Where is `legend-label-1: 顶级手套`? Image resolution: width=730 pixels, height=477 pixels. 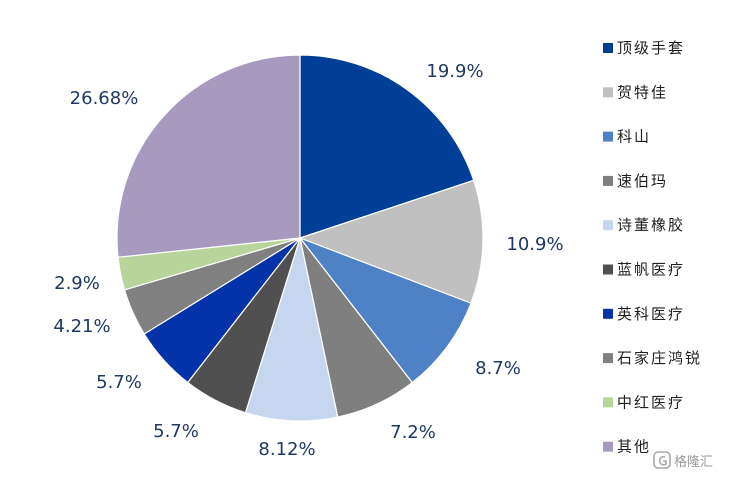 legend-label-1: 顶级手套 is located at coordinates (651, 48).